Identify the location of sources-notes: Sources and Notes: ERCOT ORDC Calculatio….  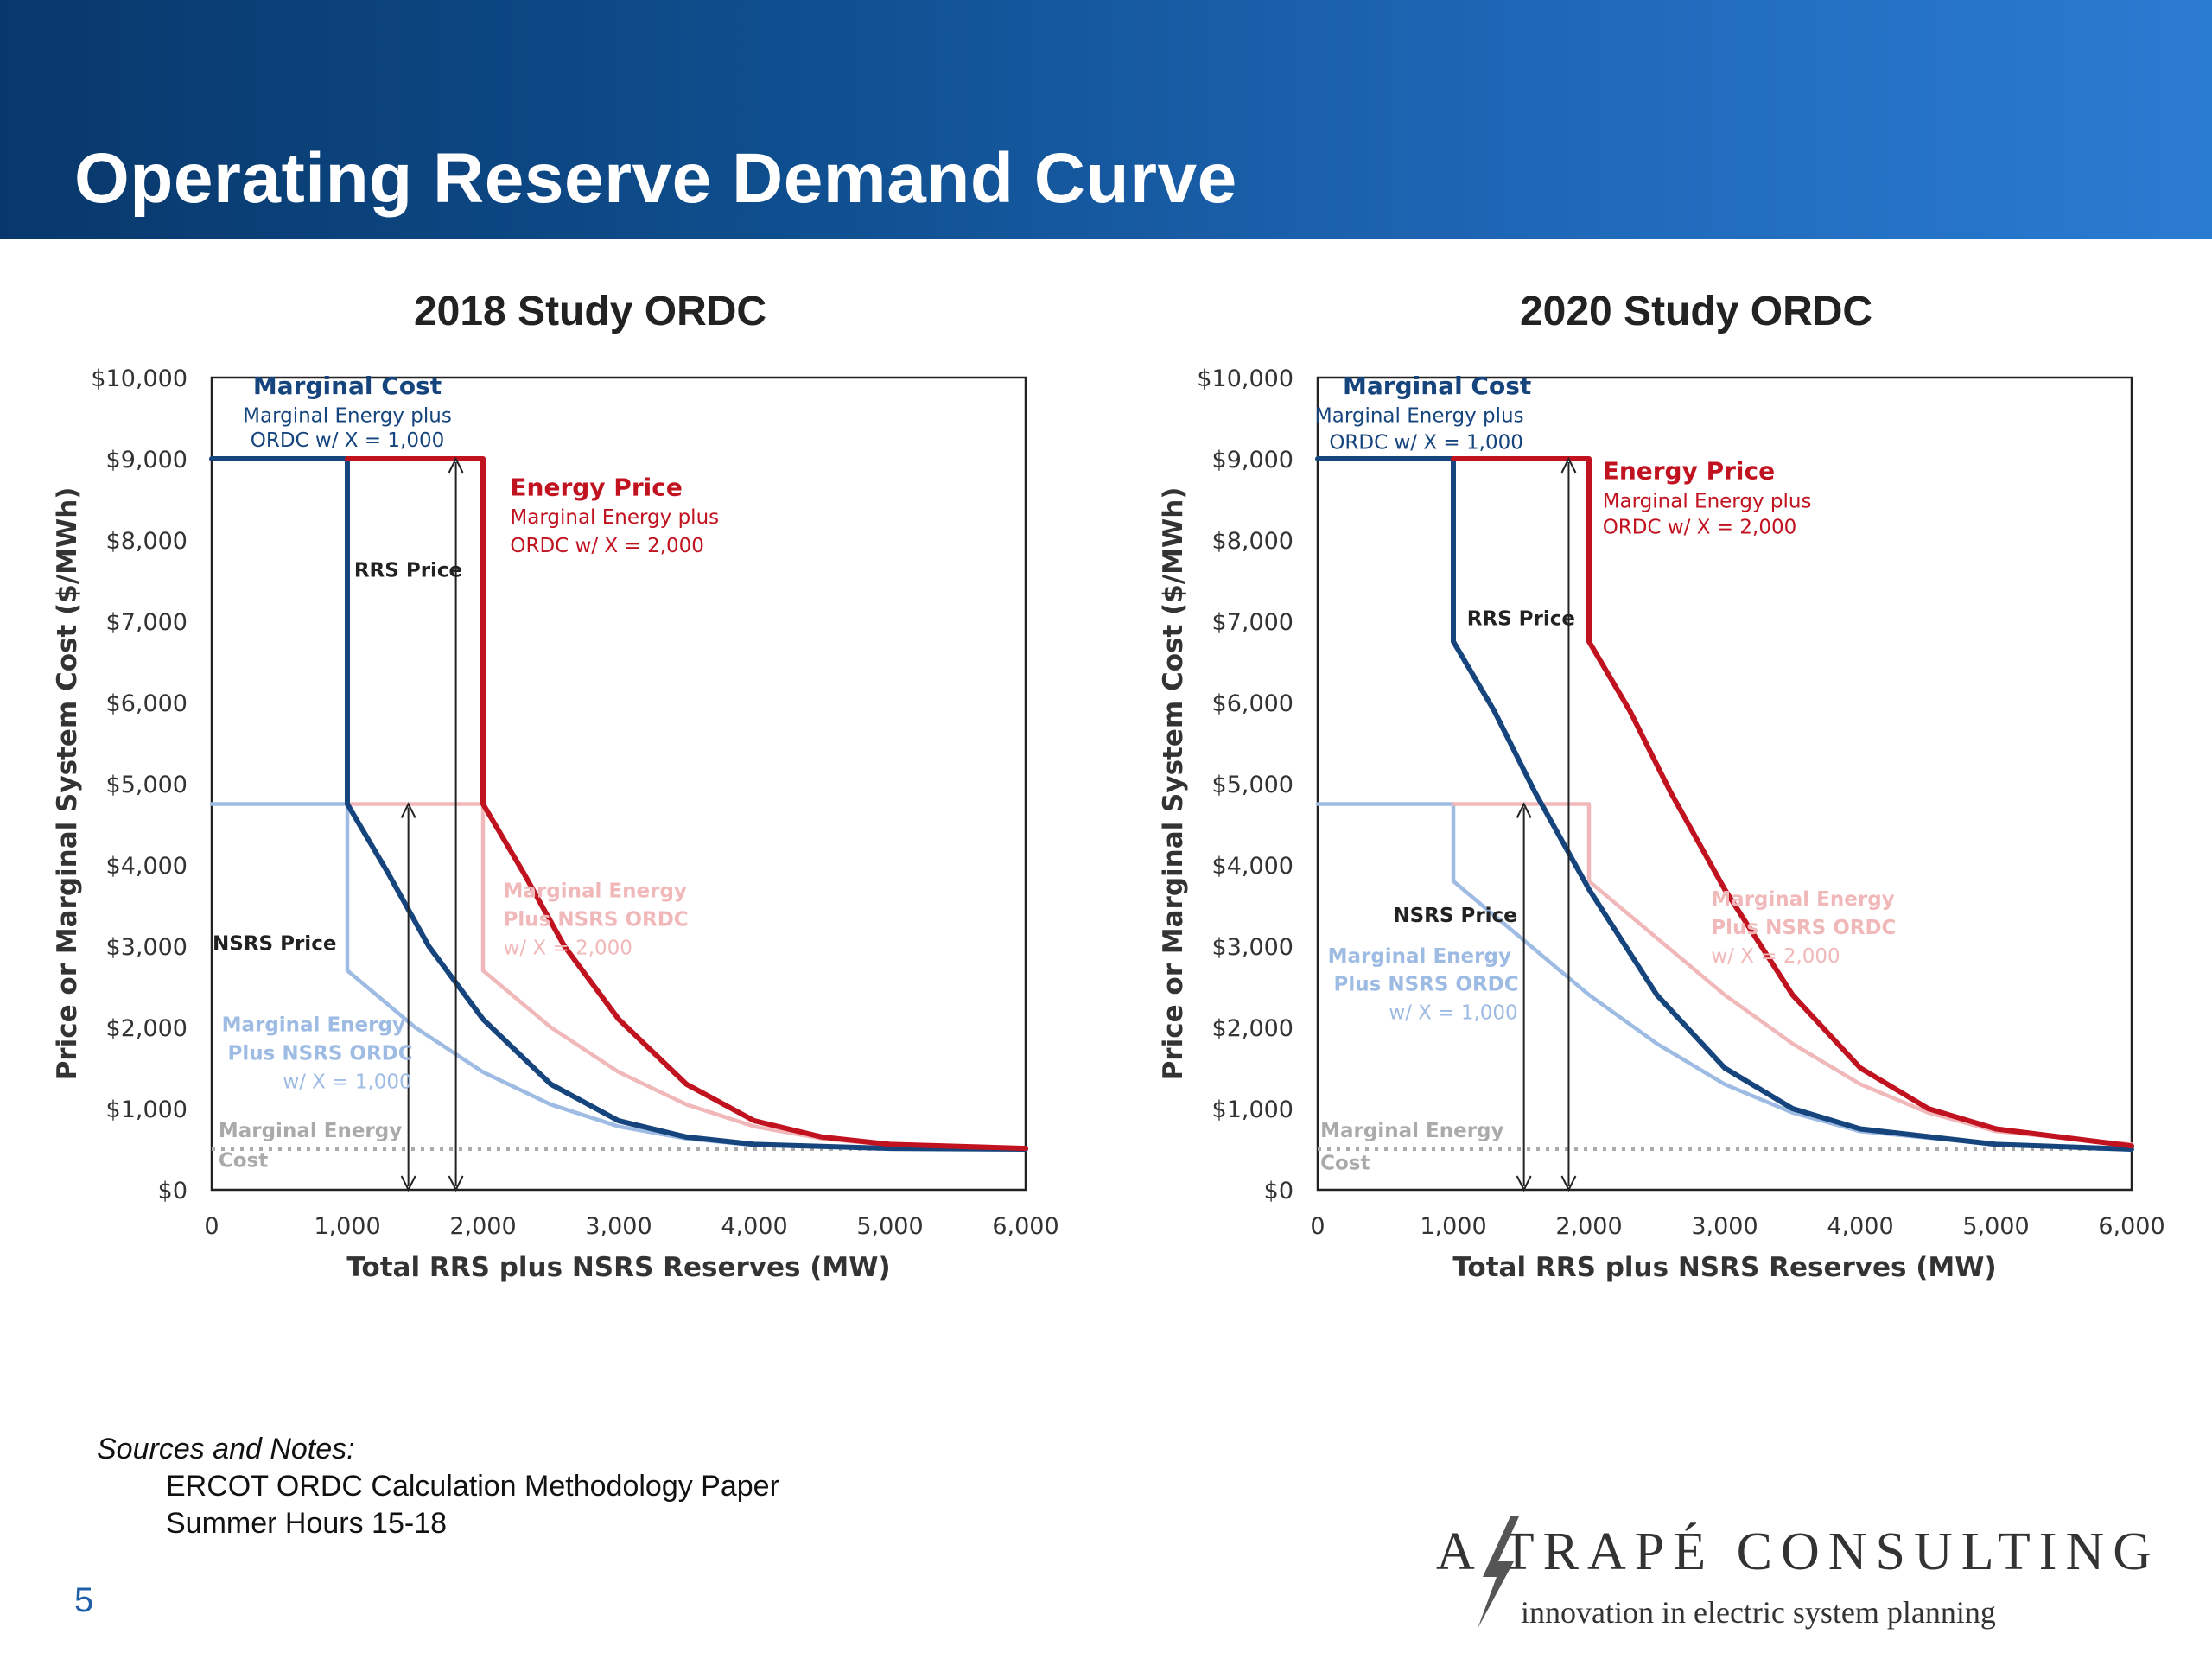
(438, 1486).